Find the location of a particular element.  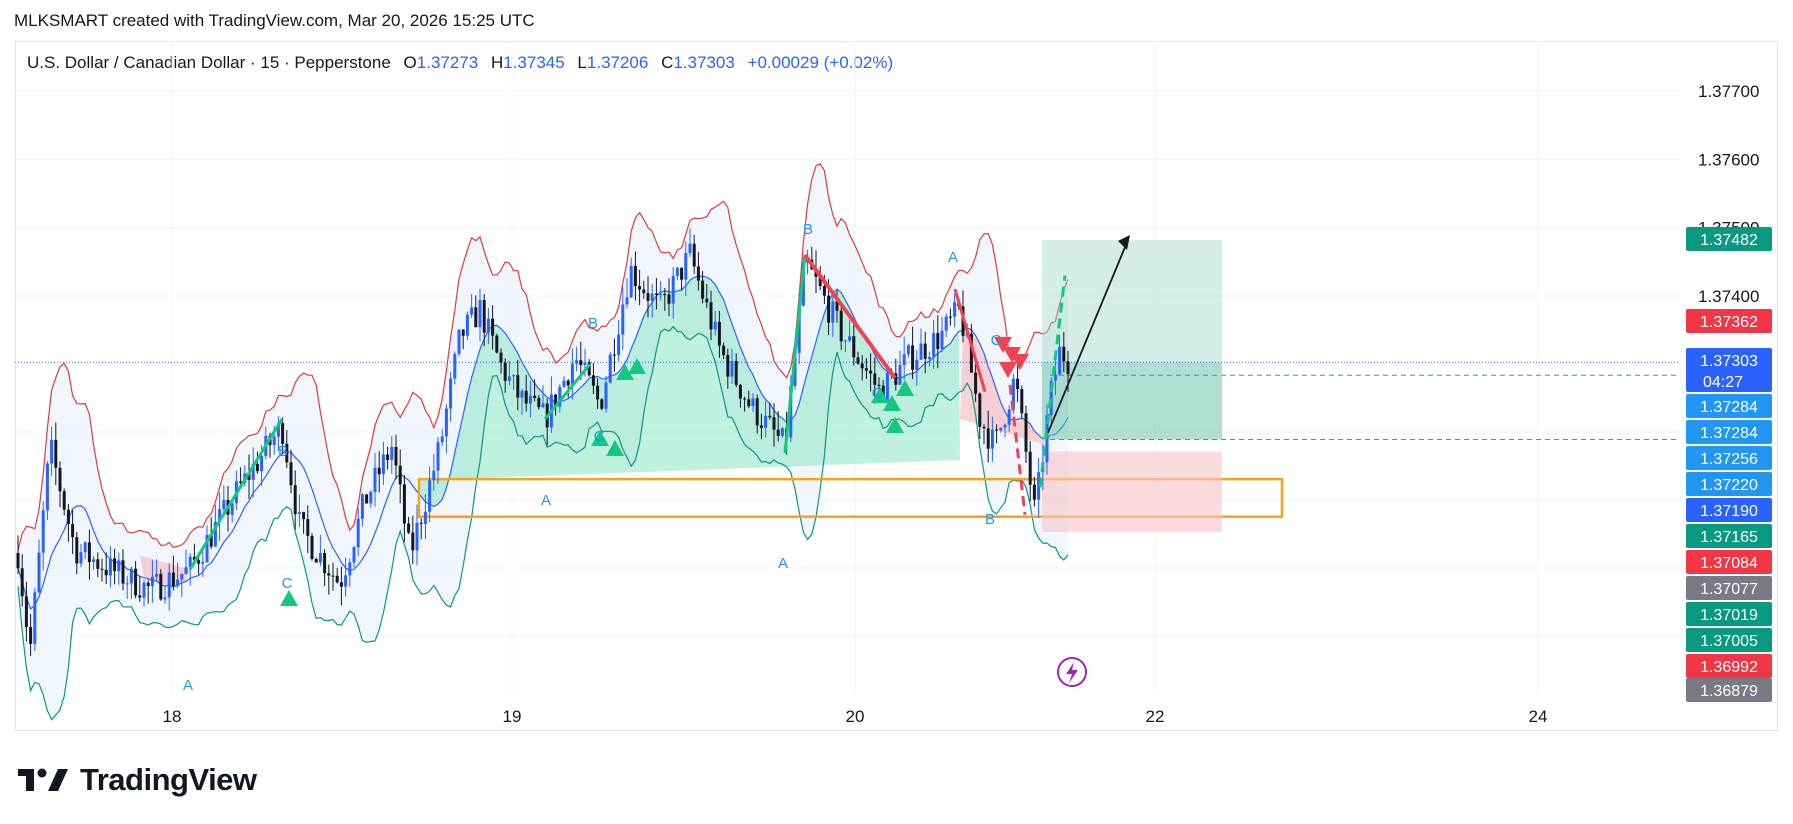

price-label-tag: 1.37284 is located at coordinates (1729, 432).